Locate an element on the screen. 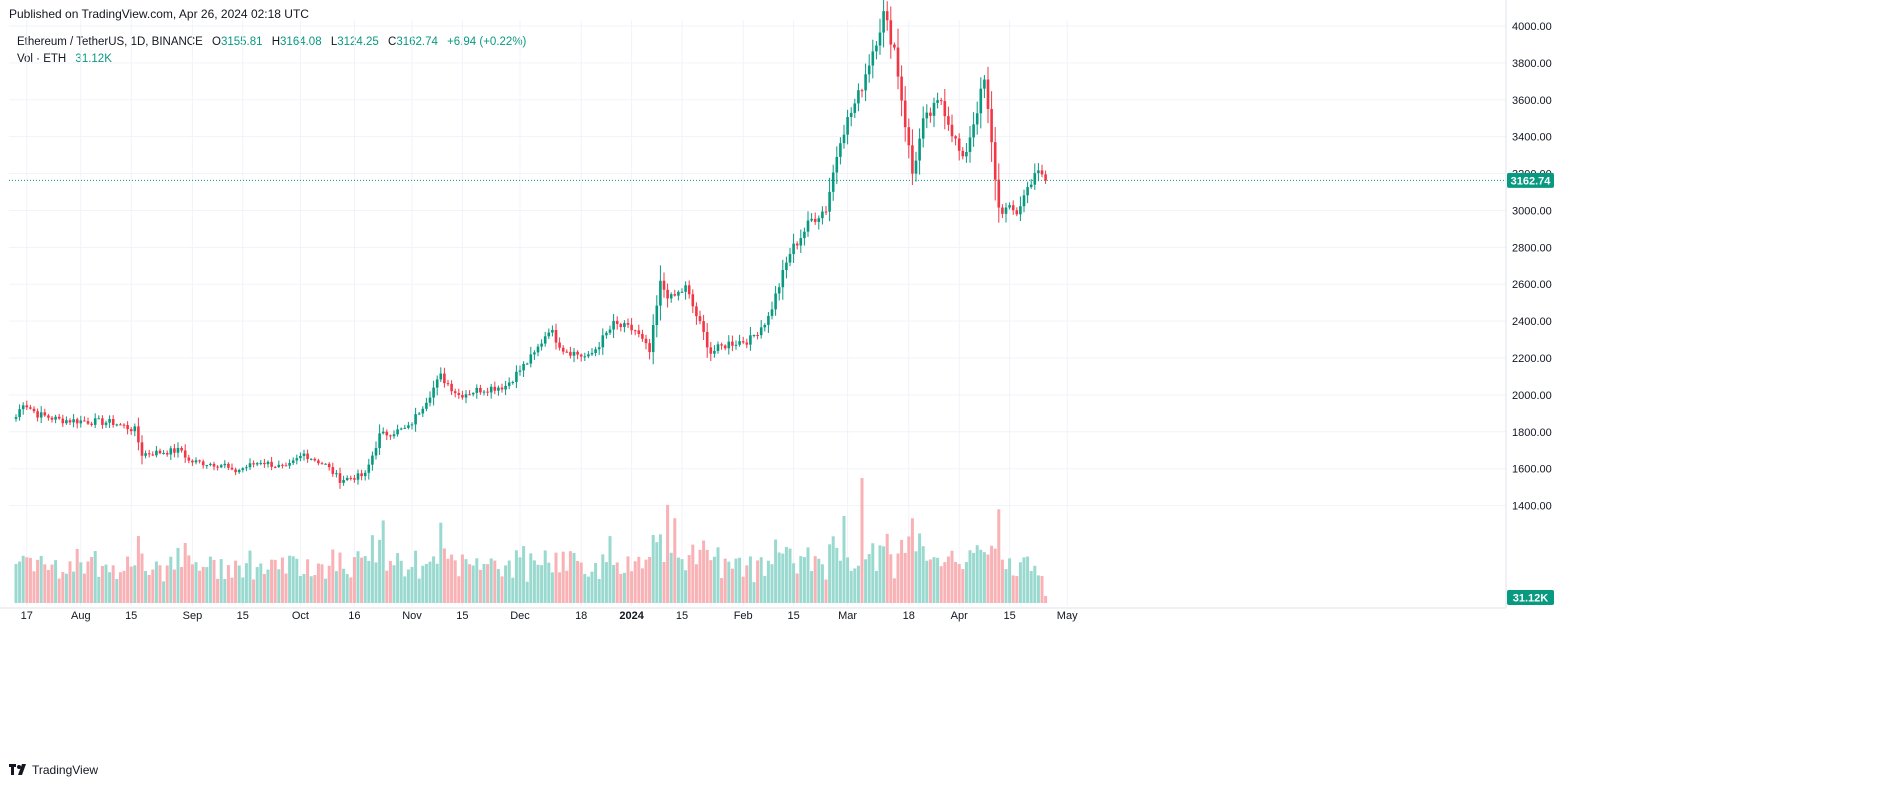 The height and width of the screenshot is (788, 1883). volume-label: Vol · ETH is located at coordinates (42, 59).